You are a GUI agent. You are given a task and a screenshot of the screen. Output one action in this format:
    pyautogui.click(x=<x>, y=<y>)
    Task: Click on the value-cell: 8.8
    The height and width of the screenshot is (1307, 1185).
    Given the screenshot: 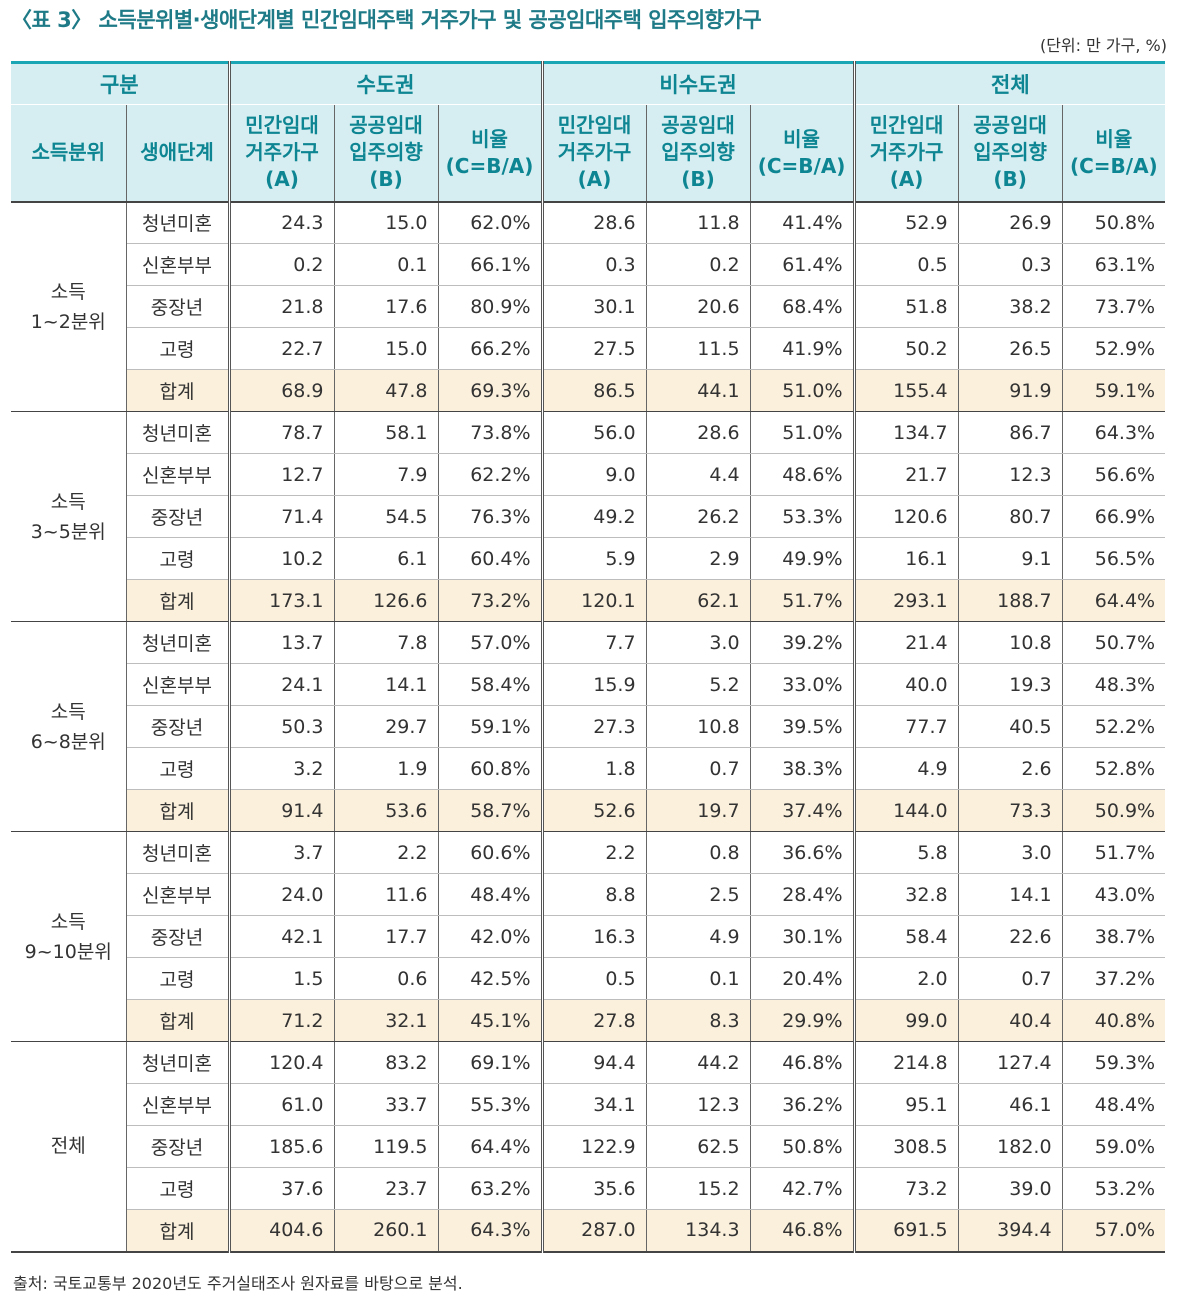 What is the action you would take?
    pyautogui.click(x=594, y=894)
    